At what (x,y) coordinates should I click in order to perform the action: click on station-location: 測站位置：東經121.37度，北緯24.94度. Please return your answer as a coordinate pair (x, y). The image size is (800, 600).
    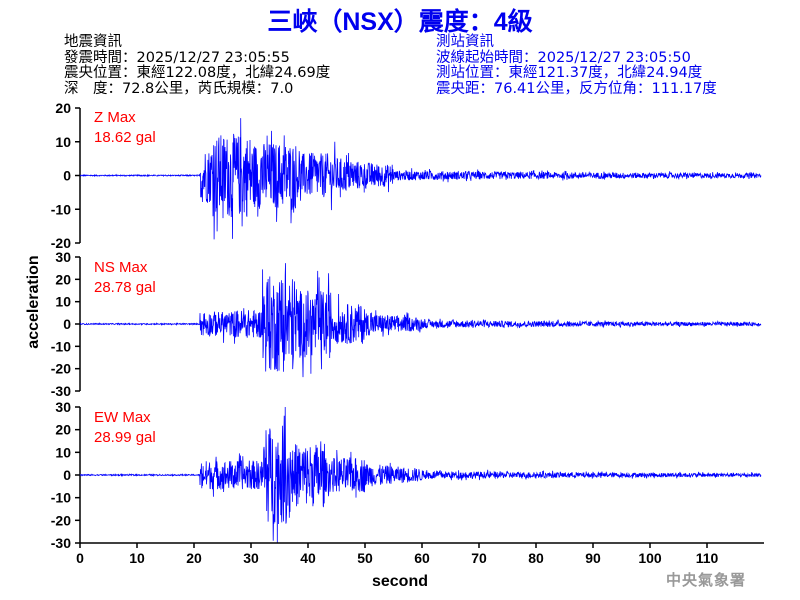
    Looking at the image, I should click on (569, 73).